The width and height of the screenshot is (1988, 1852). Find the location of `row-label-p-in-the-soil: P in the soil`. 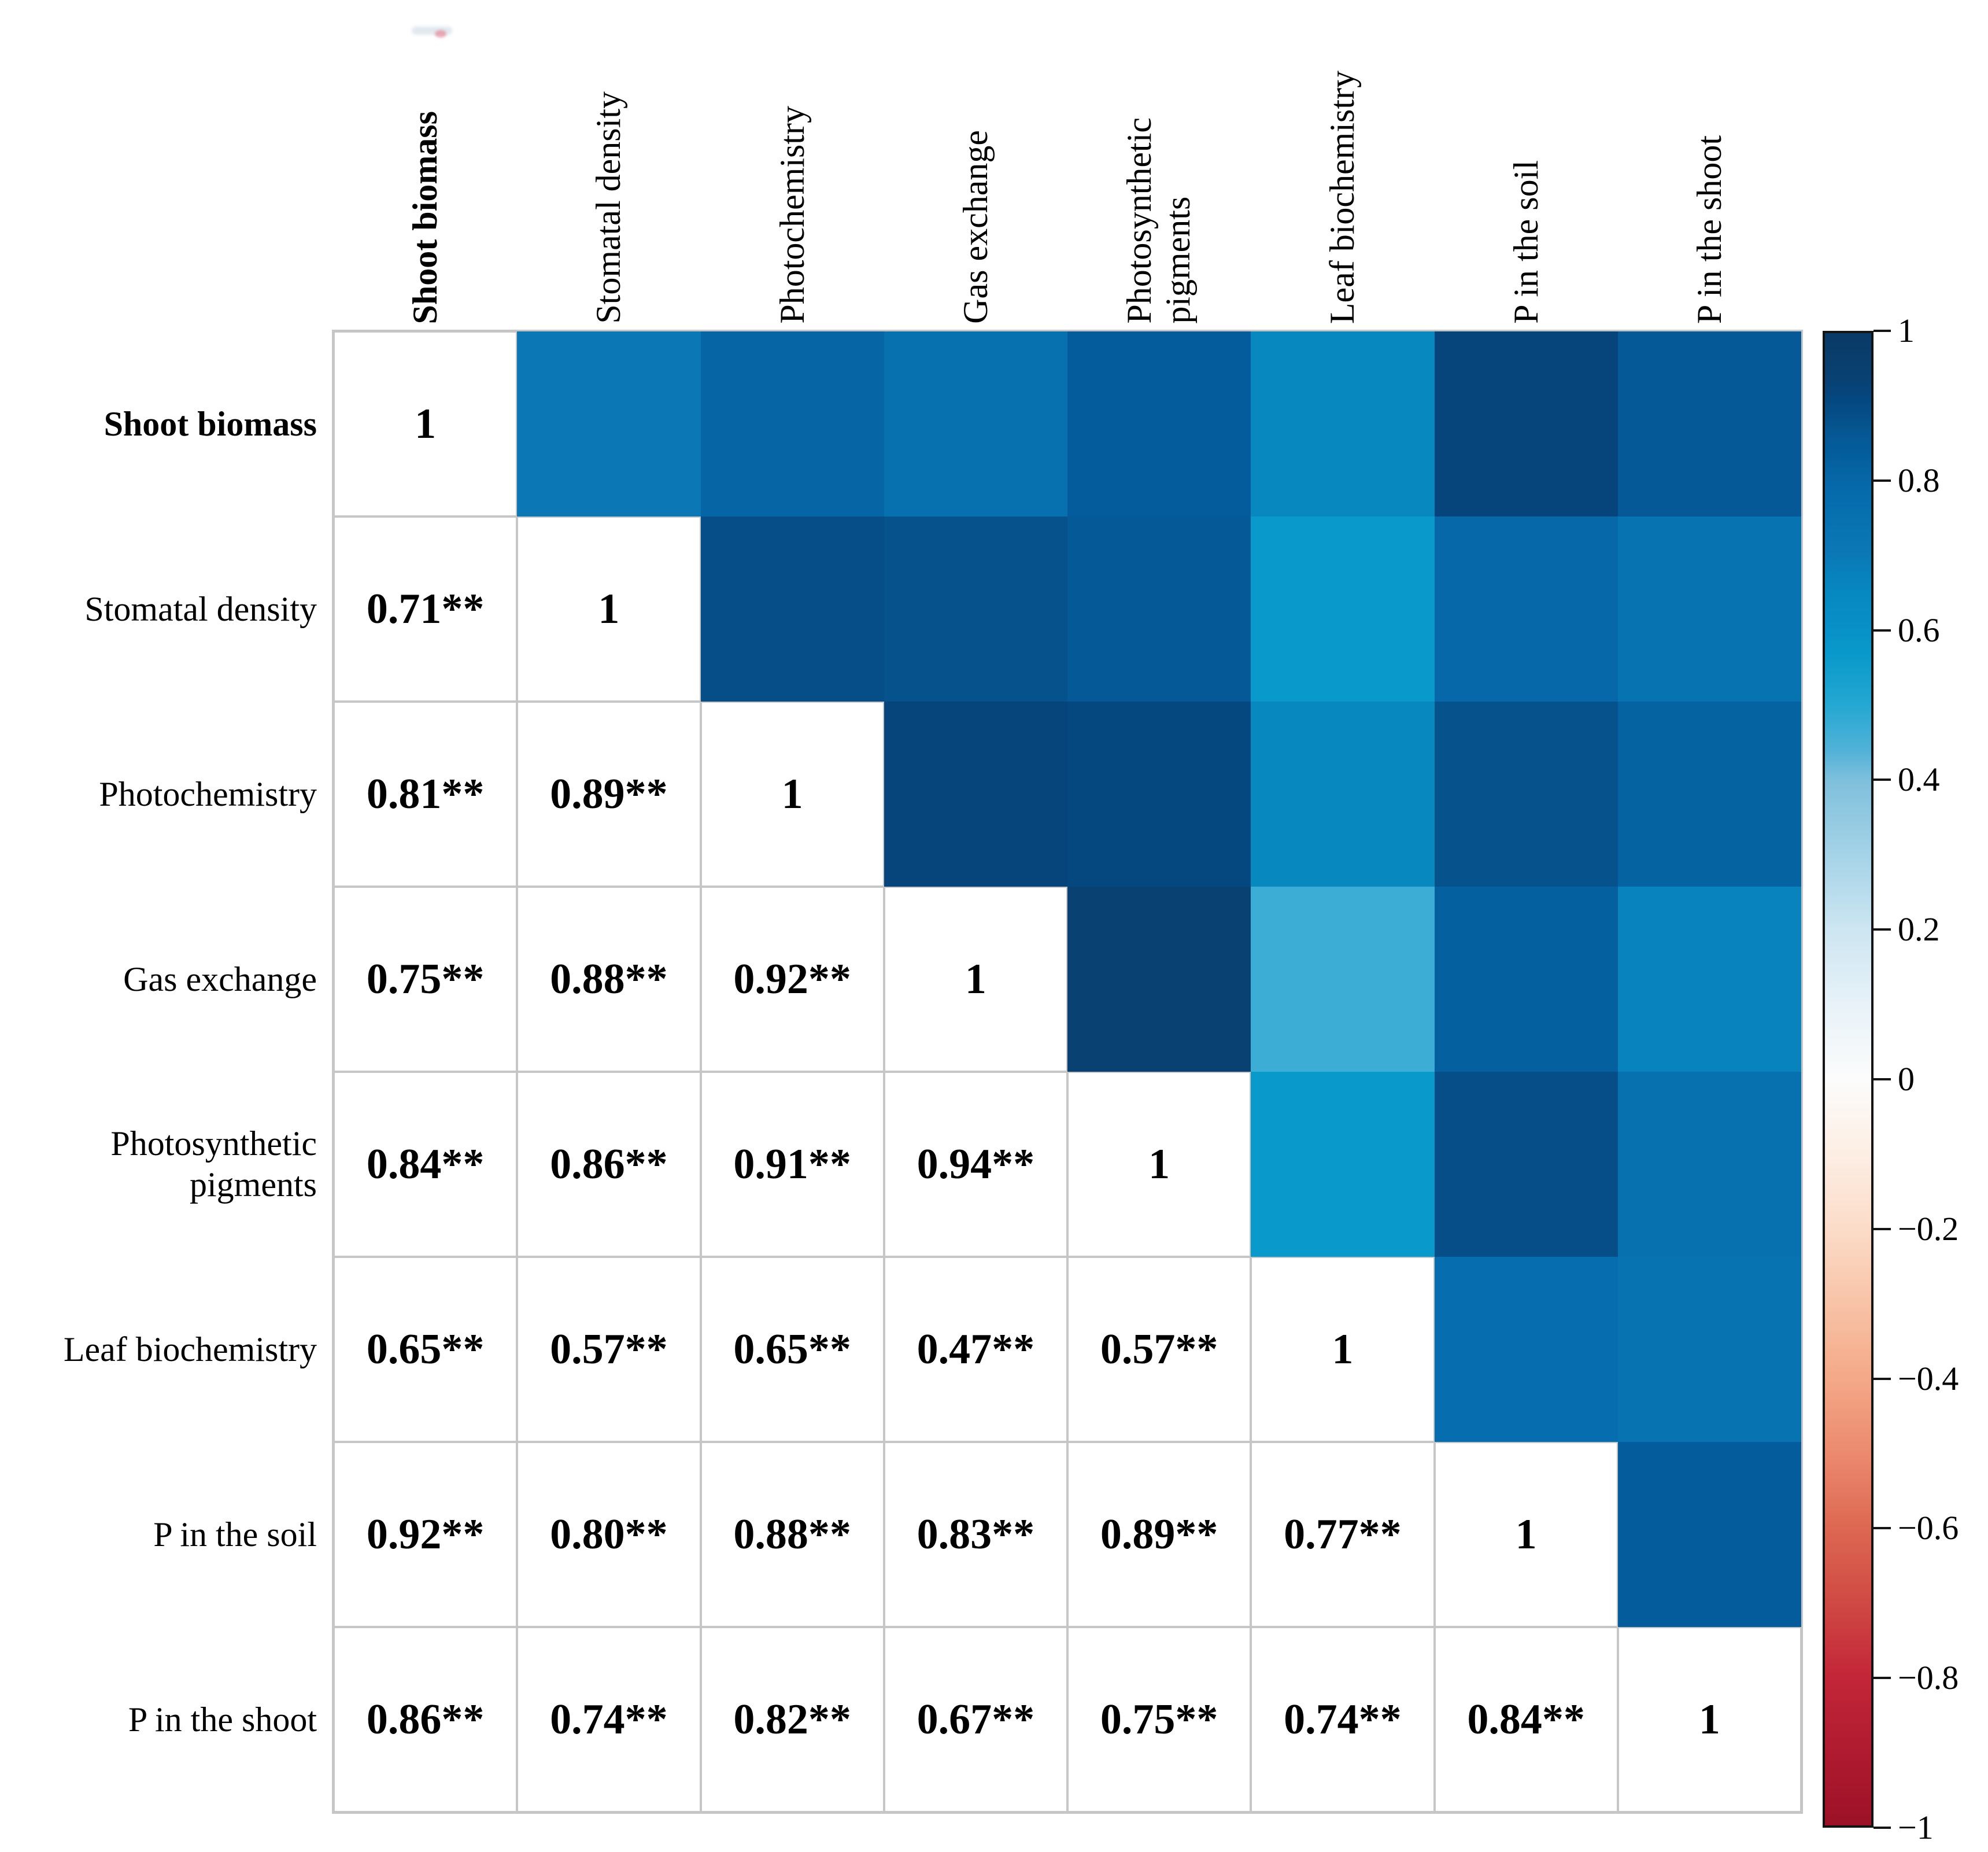

row-label-p-in-the-soil: P in the soil is located at coordinates (235, 1534).